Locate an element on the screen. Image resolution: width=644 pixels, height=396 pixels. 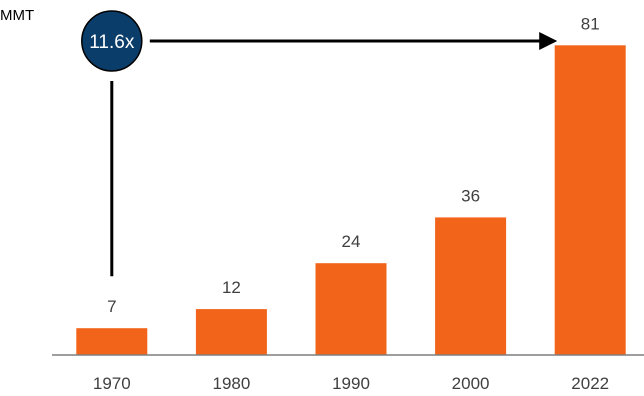
bar-1990 is located at coordinates (351, 309).